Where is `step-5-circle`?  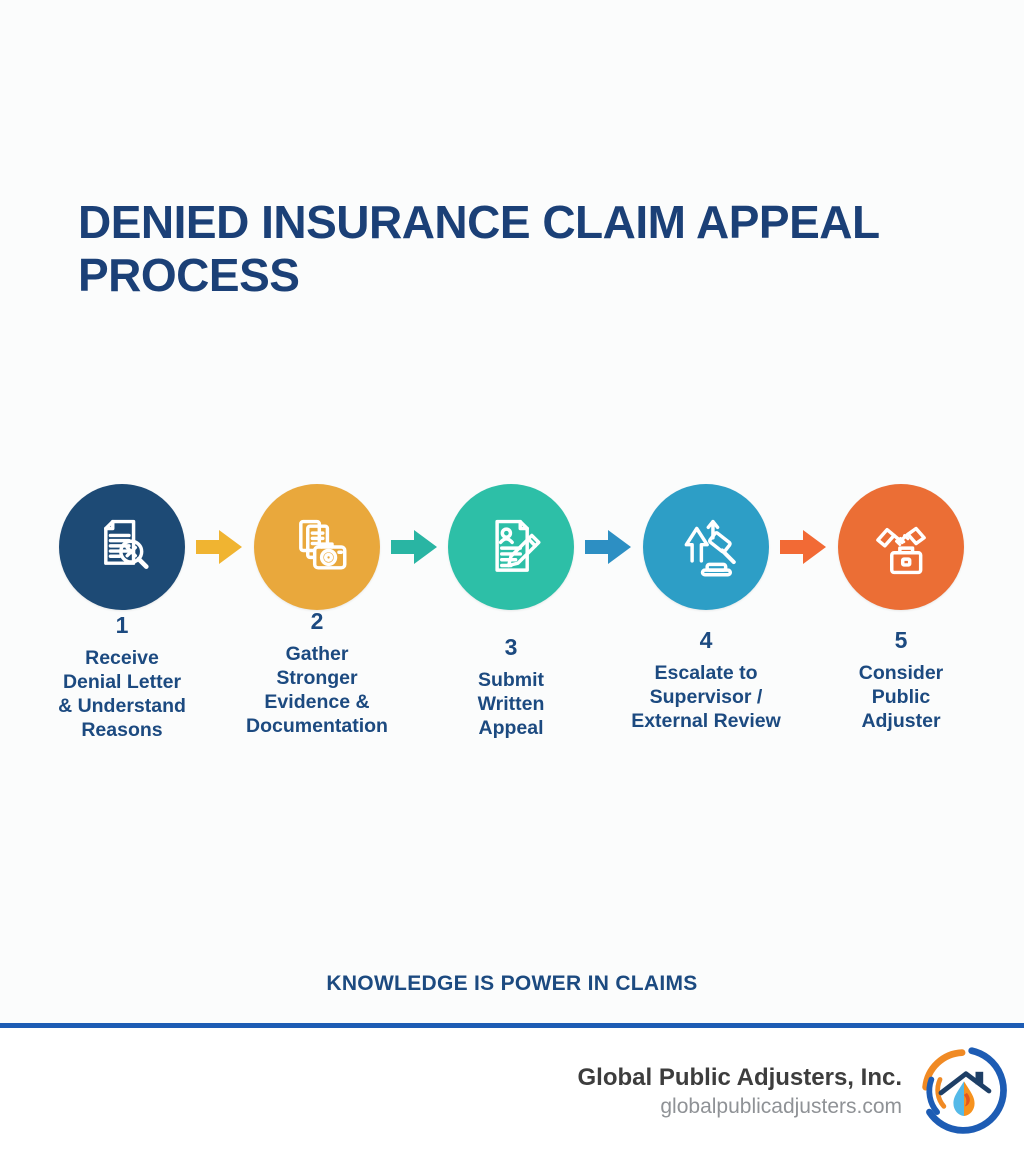 step-5-circle is located at coordinates (901, 547).